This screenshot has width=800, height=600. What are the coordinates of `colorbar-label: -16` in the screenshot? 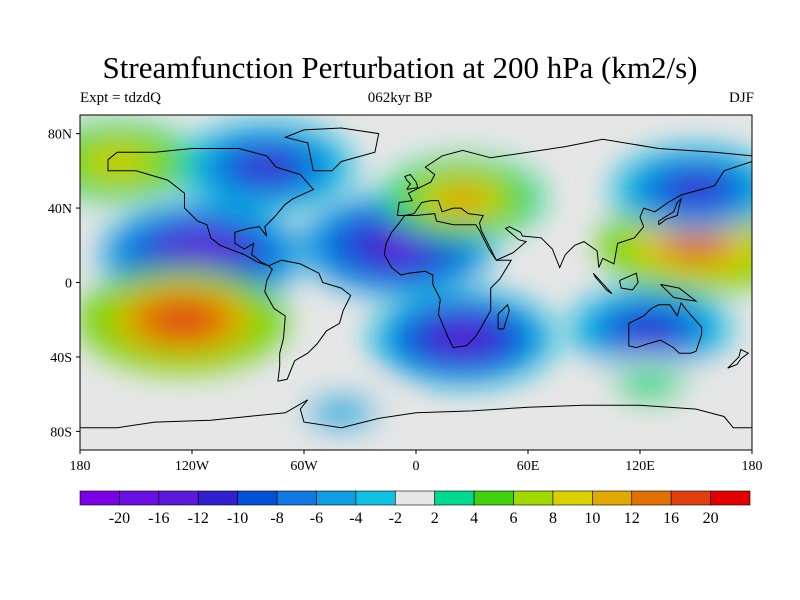 It's located at (158, 518).